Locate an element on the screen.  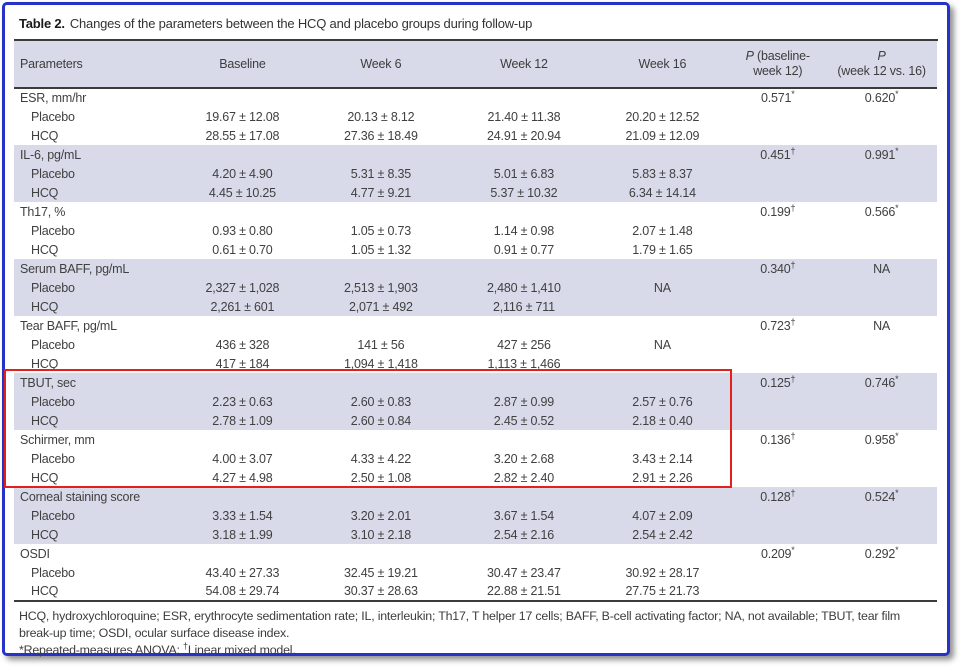
cell-value: 4.07 ± 2.09 is located at coordinates (662, 515).